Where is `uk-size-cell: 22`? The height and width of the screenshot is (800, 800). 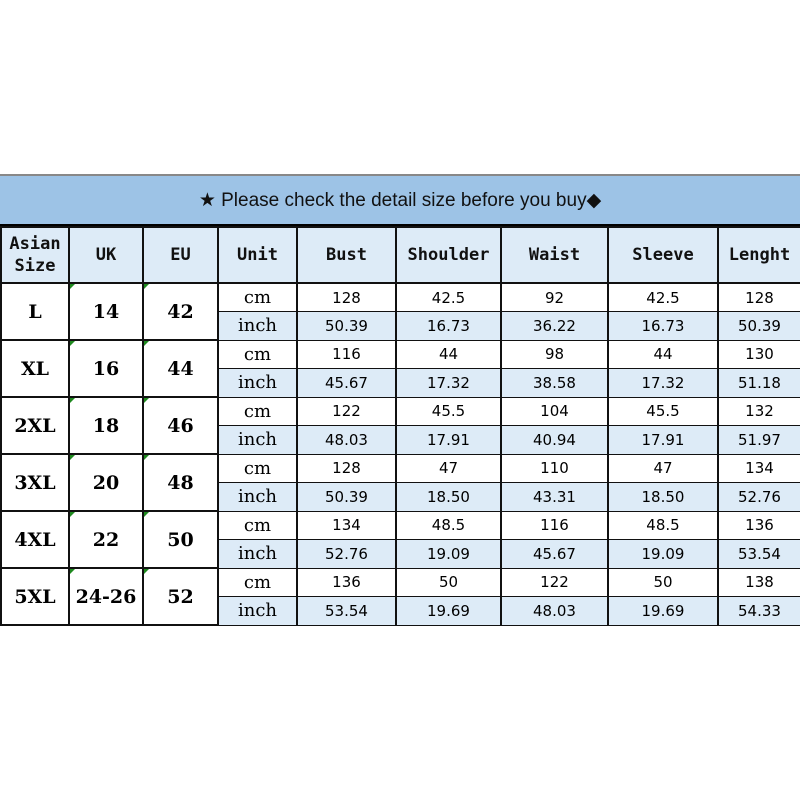 uk-size-cell: 22 is located at coordinates (106, 539).